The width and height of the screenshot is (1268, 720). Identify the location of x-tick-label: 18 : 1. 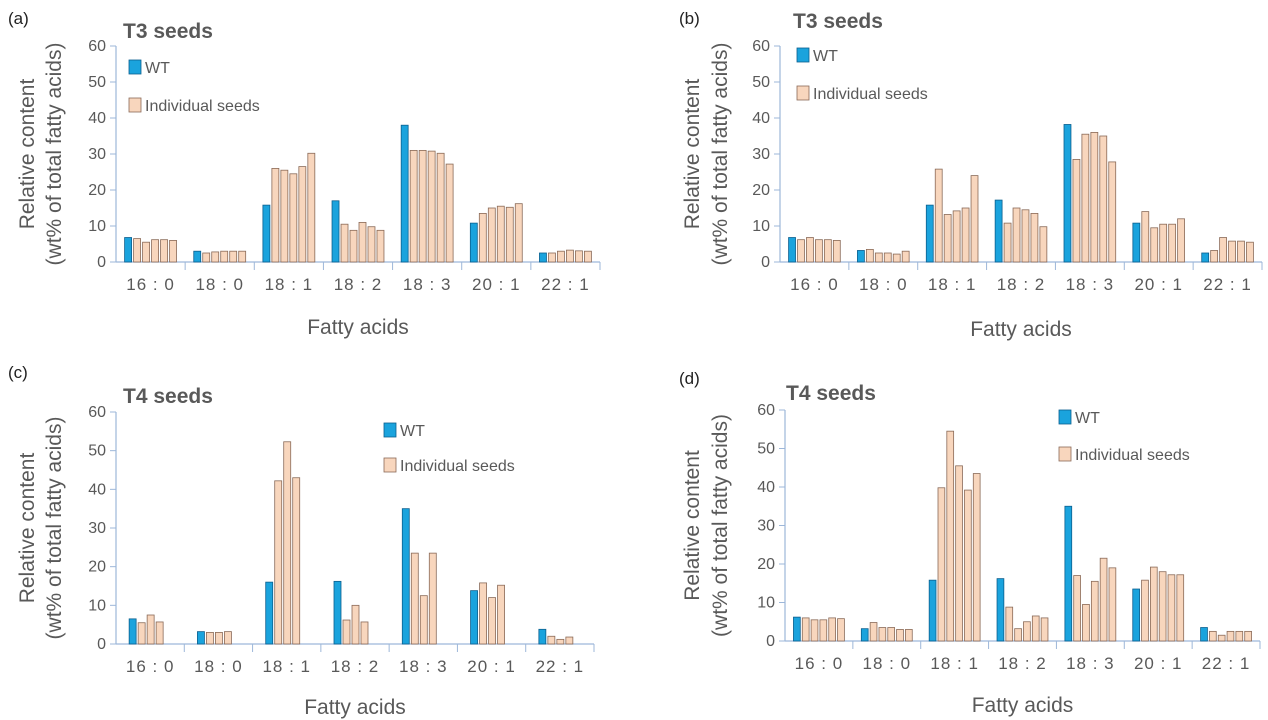
(952, 284).